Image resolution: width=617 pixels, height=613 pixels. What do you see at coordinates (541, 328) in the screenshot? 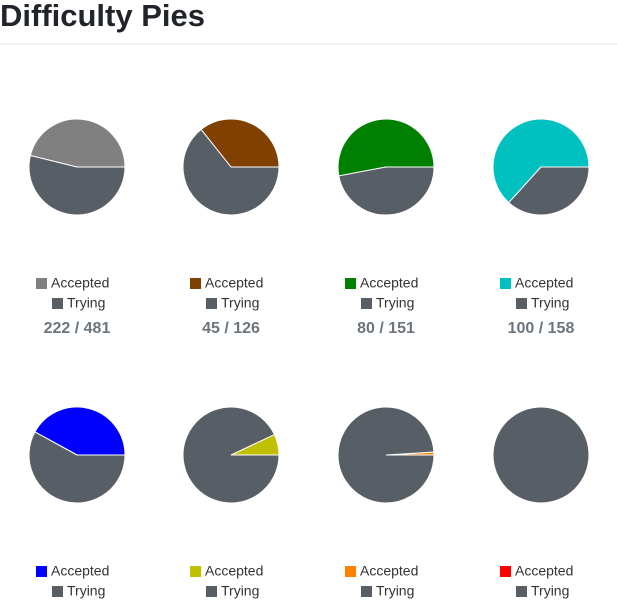
I see `count-label: 100 / 158` at bounding box center [541, 328].